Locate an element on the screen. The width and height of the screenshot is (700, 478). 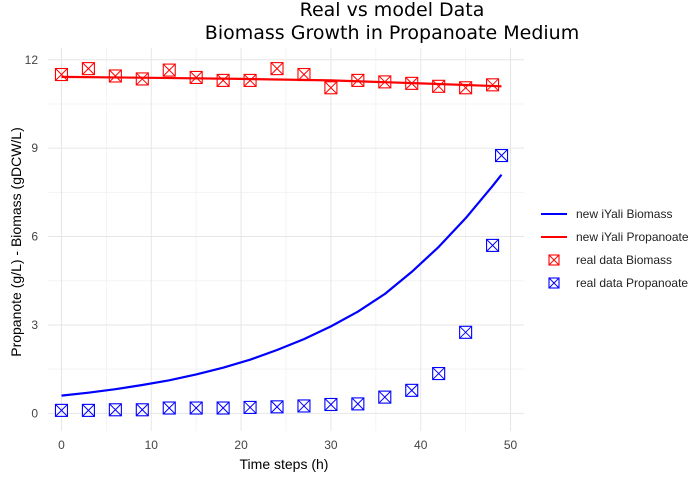
y-tick-label: 12 is located at coordinates (32, 60).